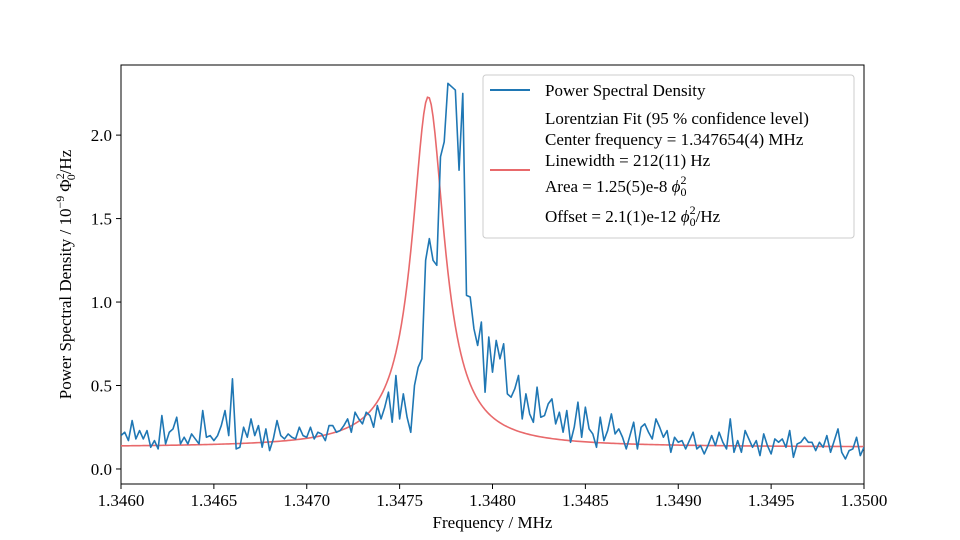 The height and width of the screenshot is (540, 960). Describe the element at coordinates (60, 176) in the screenshot. I see `y-axis-label-symbol-sup: 2` at that location.